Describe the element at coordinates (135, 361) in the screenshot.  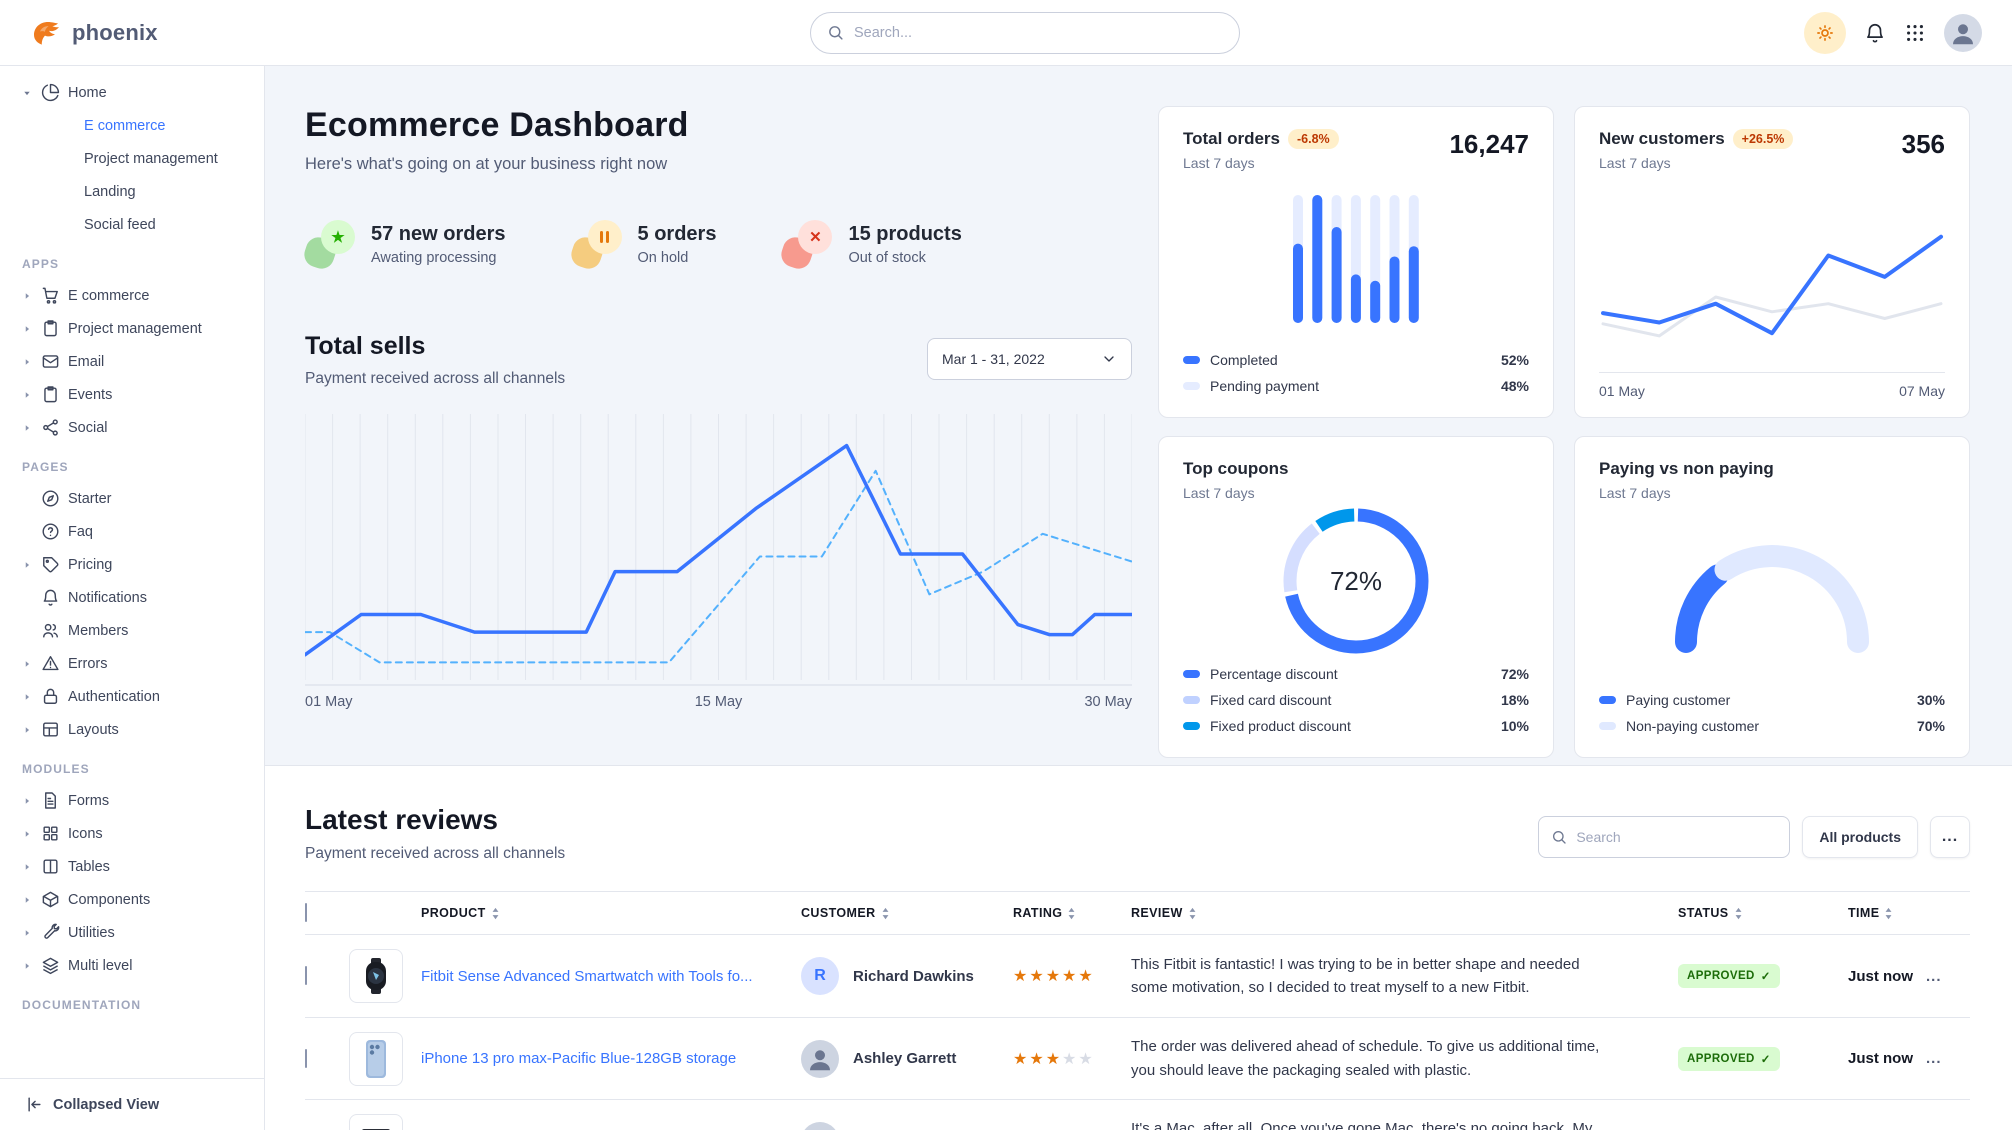
I see `sidebar-item-email: Email` at that location.